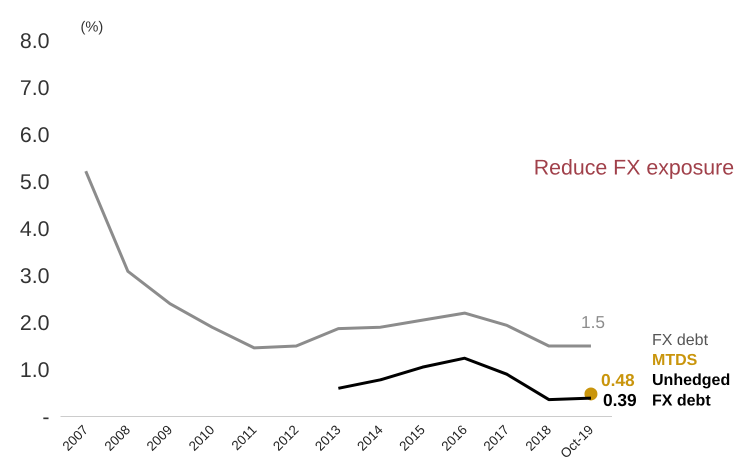 This screenshot has width=752, height=469. What do you see at coordinates (680, 340) in the screenshot?
I see `text: FX debt` at bounding box center [680, 340].